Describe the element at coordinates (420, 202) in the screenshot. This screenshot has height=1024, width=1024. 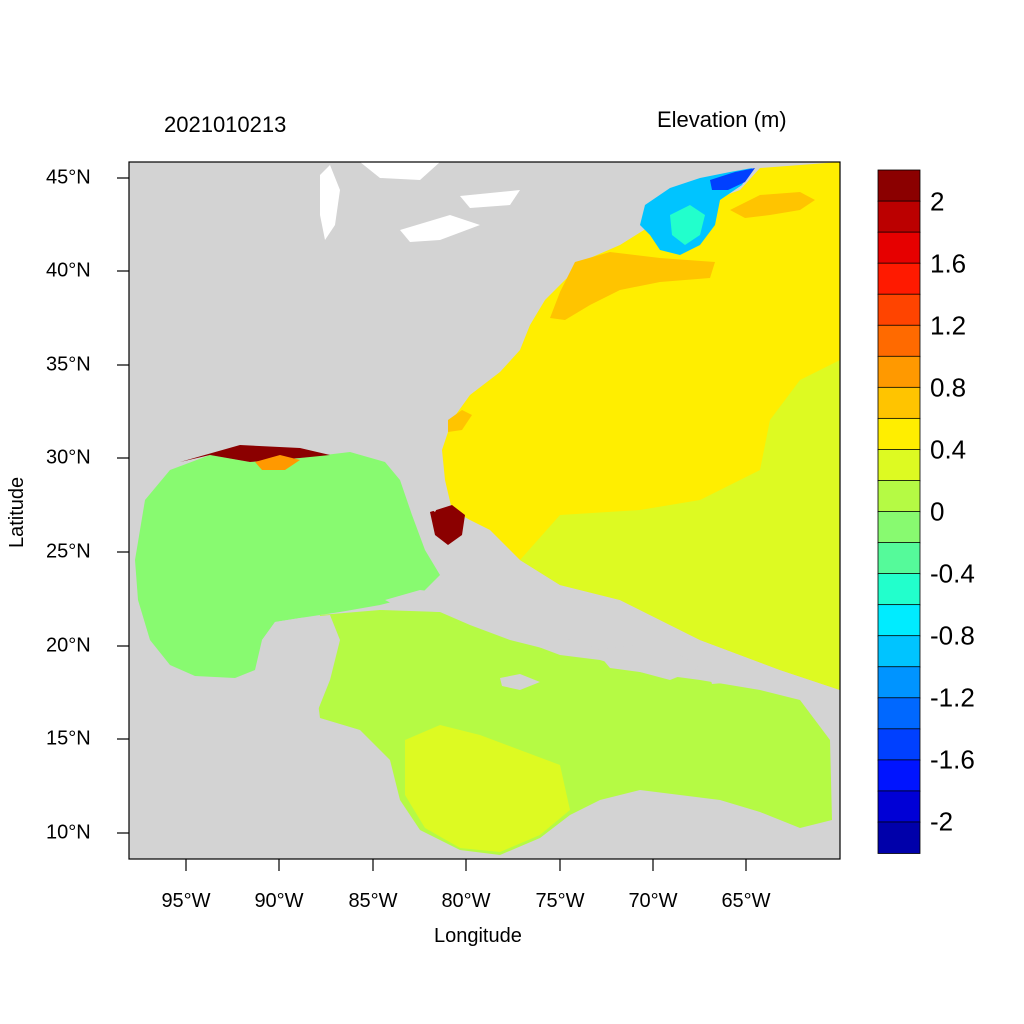
I see `great-lakes` at that location.